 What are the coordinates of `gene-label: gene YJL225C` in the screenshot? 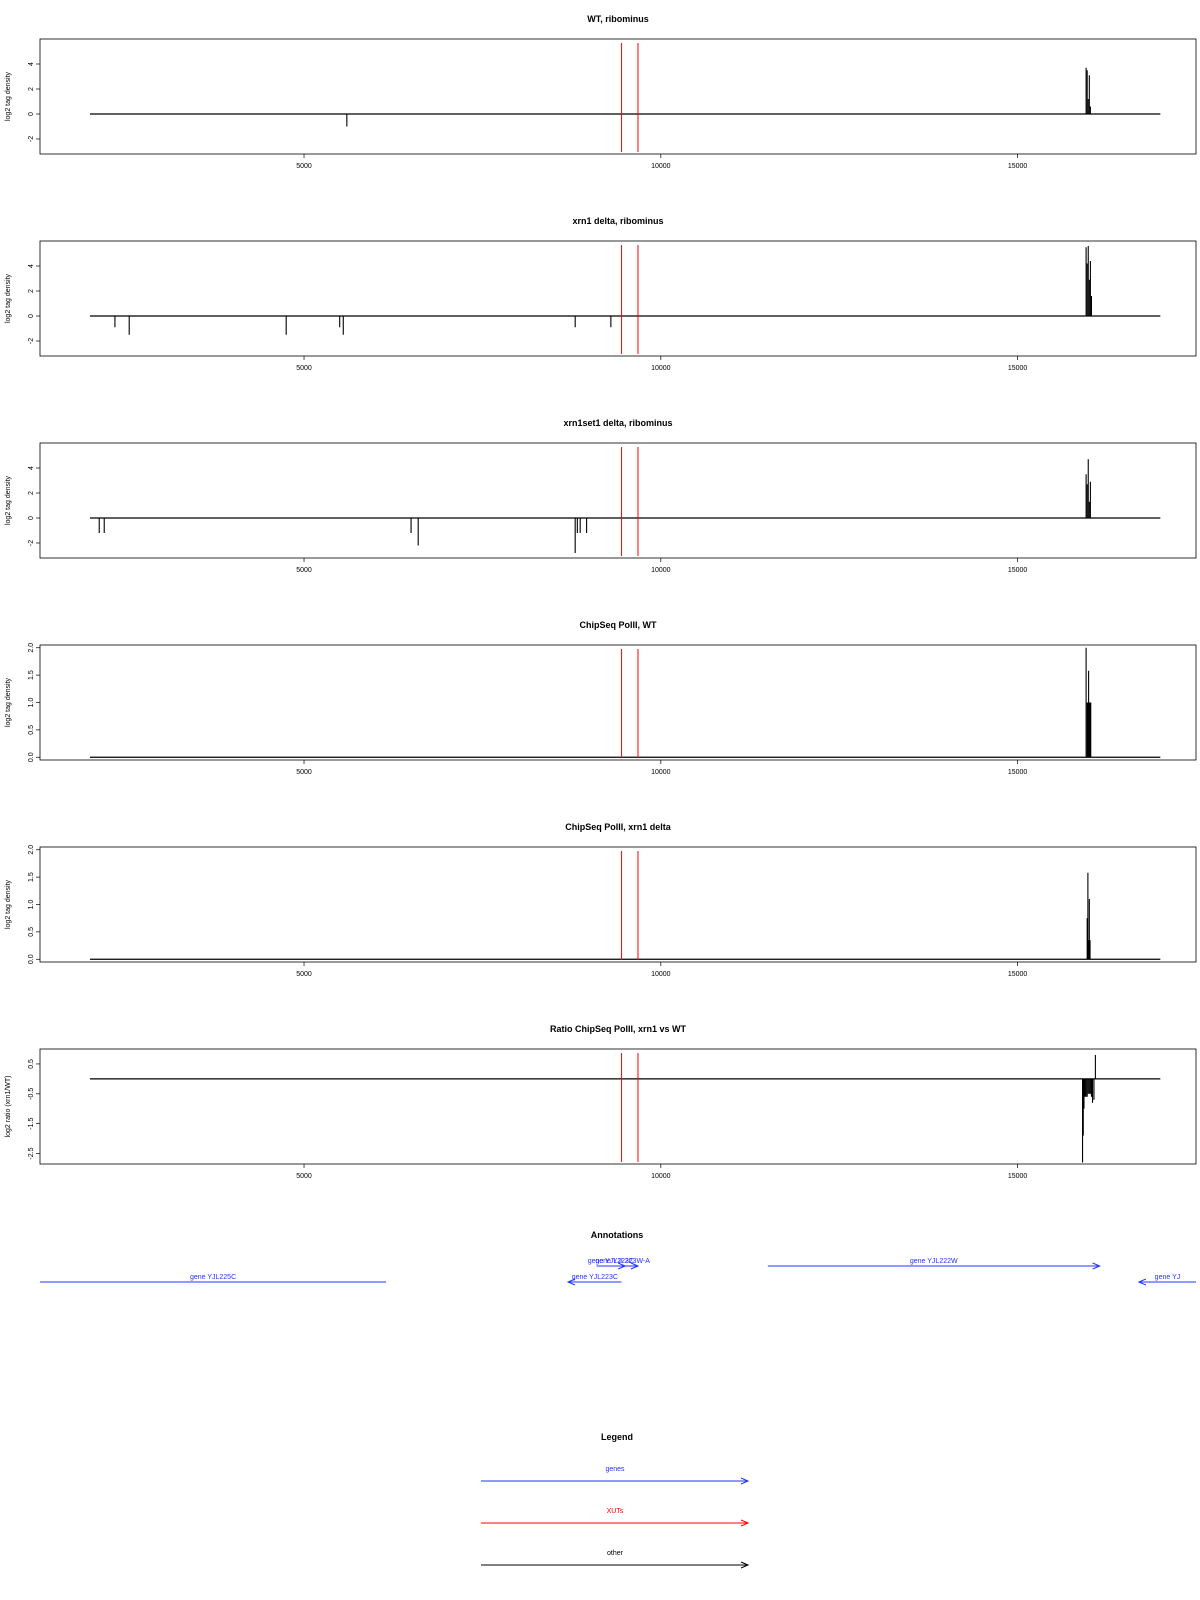 It's located at (213, 1277).